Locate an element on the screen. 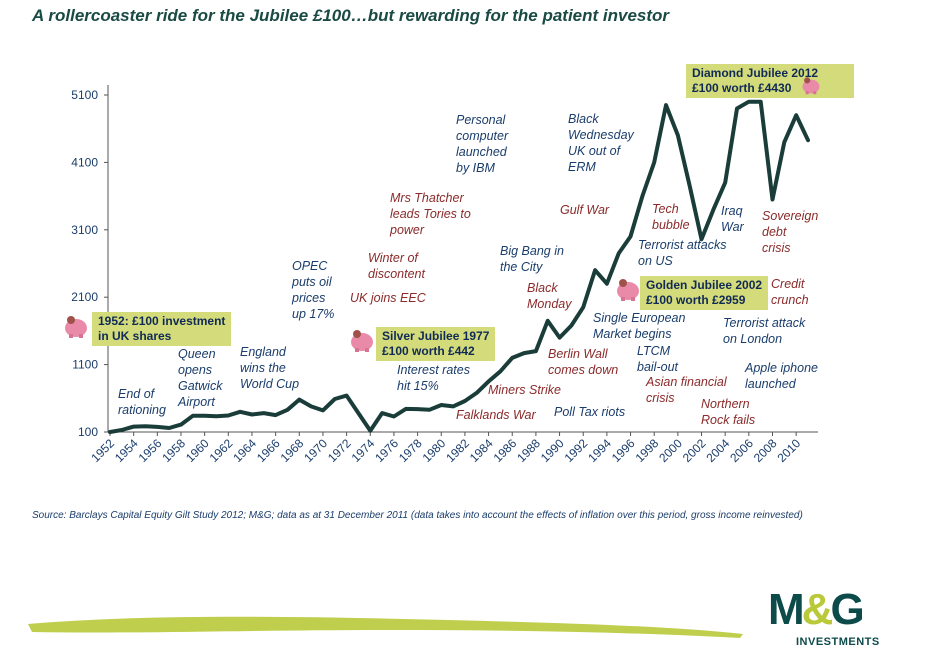  logo-subtitle: INVESTMENTS is located at coordinates (838, 642).